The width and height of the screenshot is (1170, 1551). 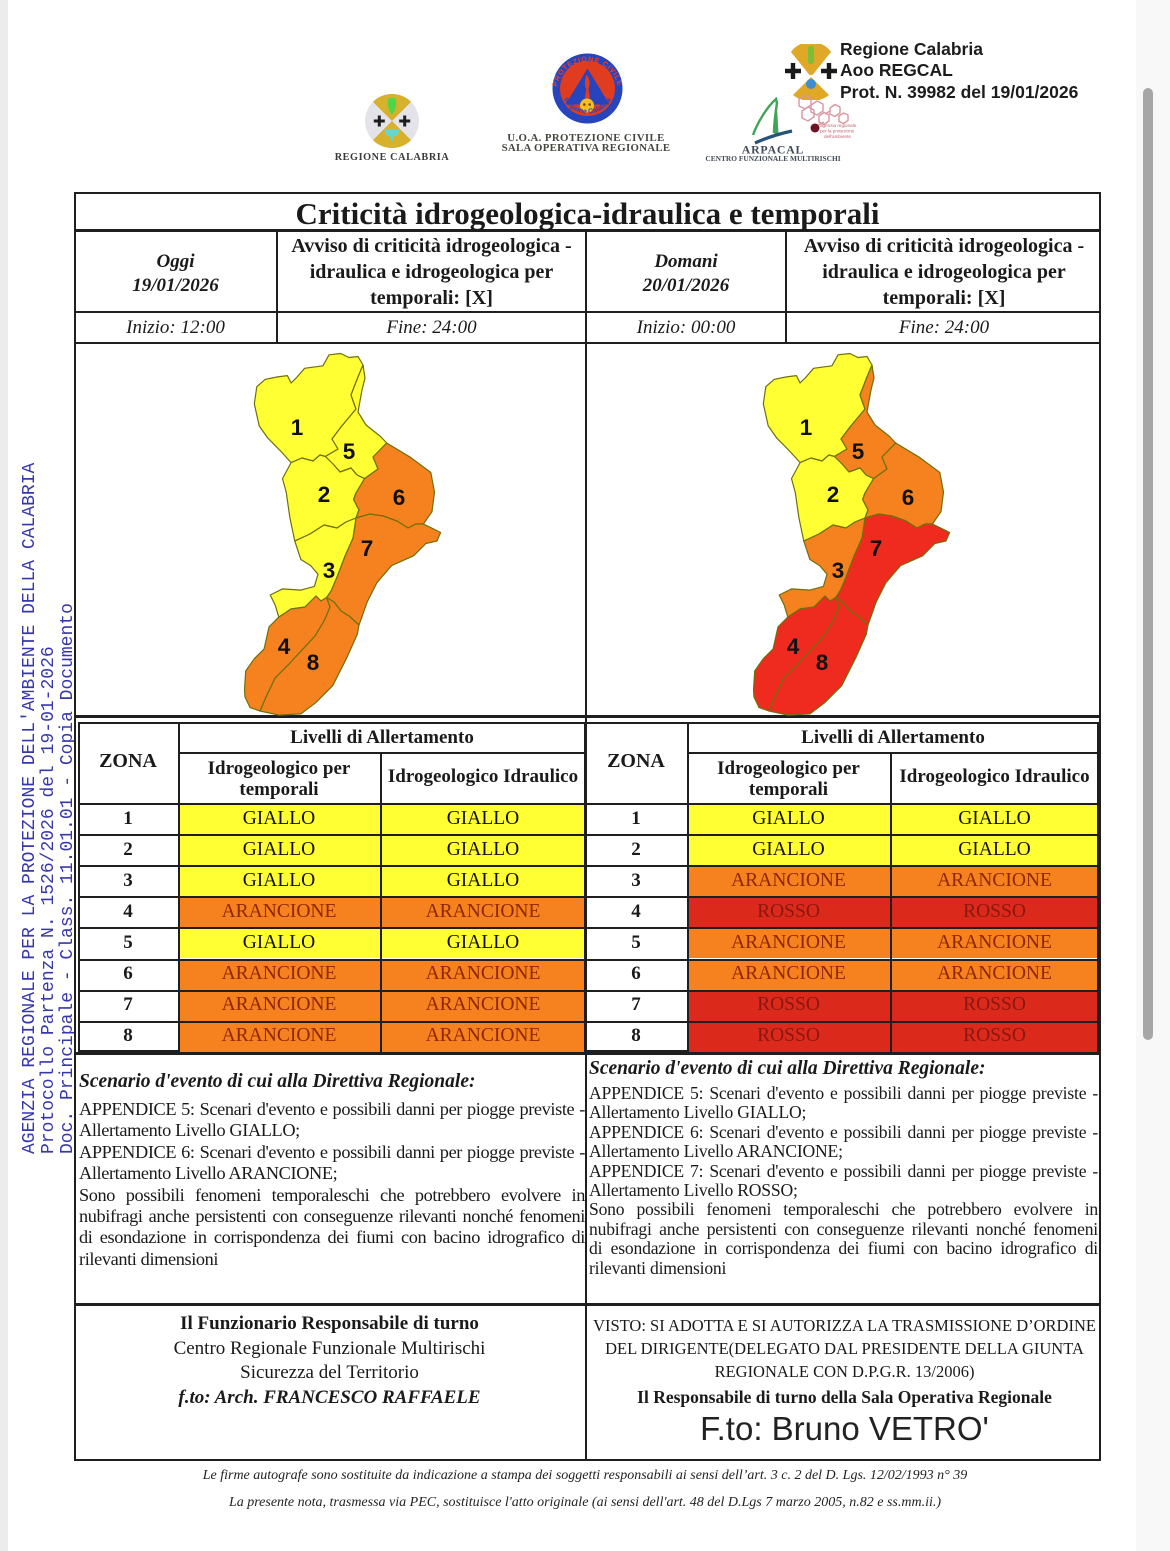 I want to click on svg-text: agenzia regionale, so click(x=838, y=125).